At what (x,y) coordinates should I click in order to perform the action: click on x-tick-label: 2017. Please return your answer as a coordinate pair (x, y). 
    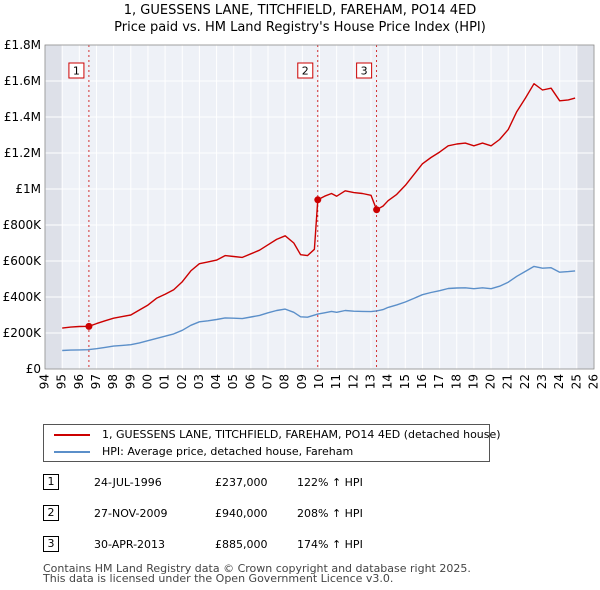
    Looking at the image, I should click on (439, 382).